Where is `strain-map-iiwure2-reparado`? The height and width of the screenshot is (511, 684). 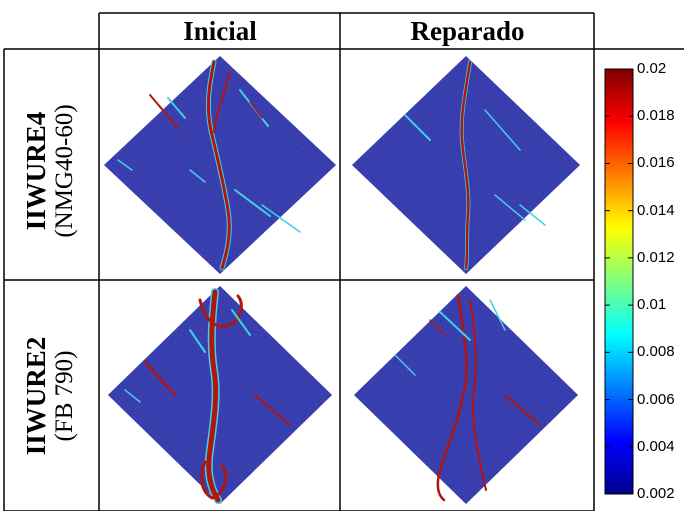
strain-map-iiwure2-reparado is located at coordinates (466, 395).